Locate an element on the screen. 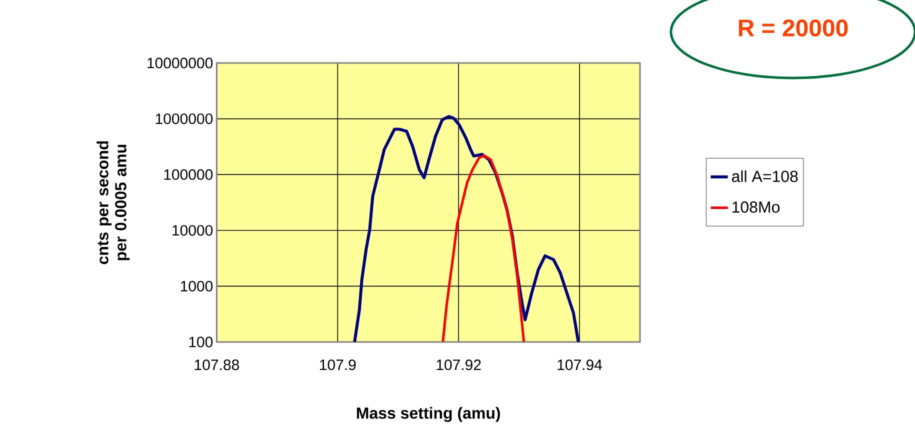 The image size is (915, 446). legend-label: 108Mo is located at coordinates (756, 207).